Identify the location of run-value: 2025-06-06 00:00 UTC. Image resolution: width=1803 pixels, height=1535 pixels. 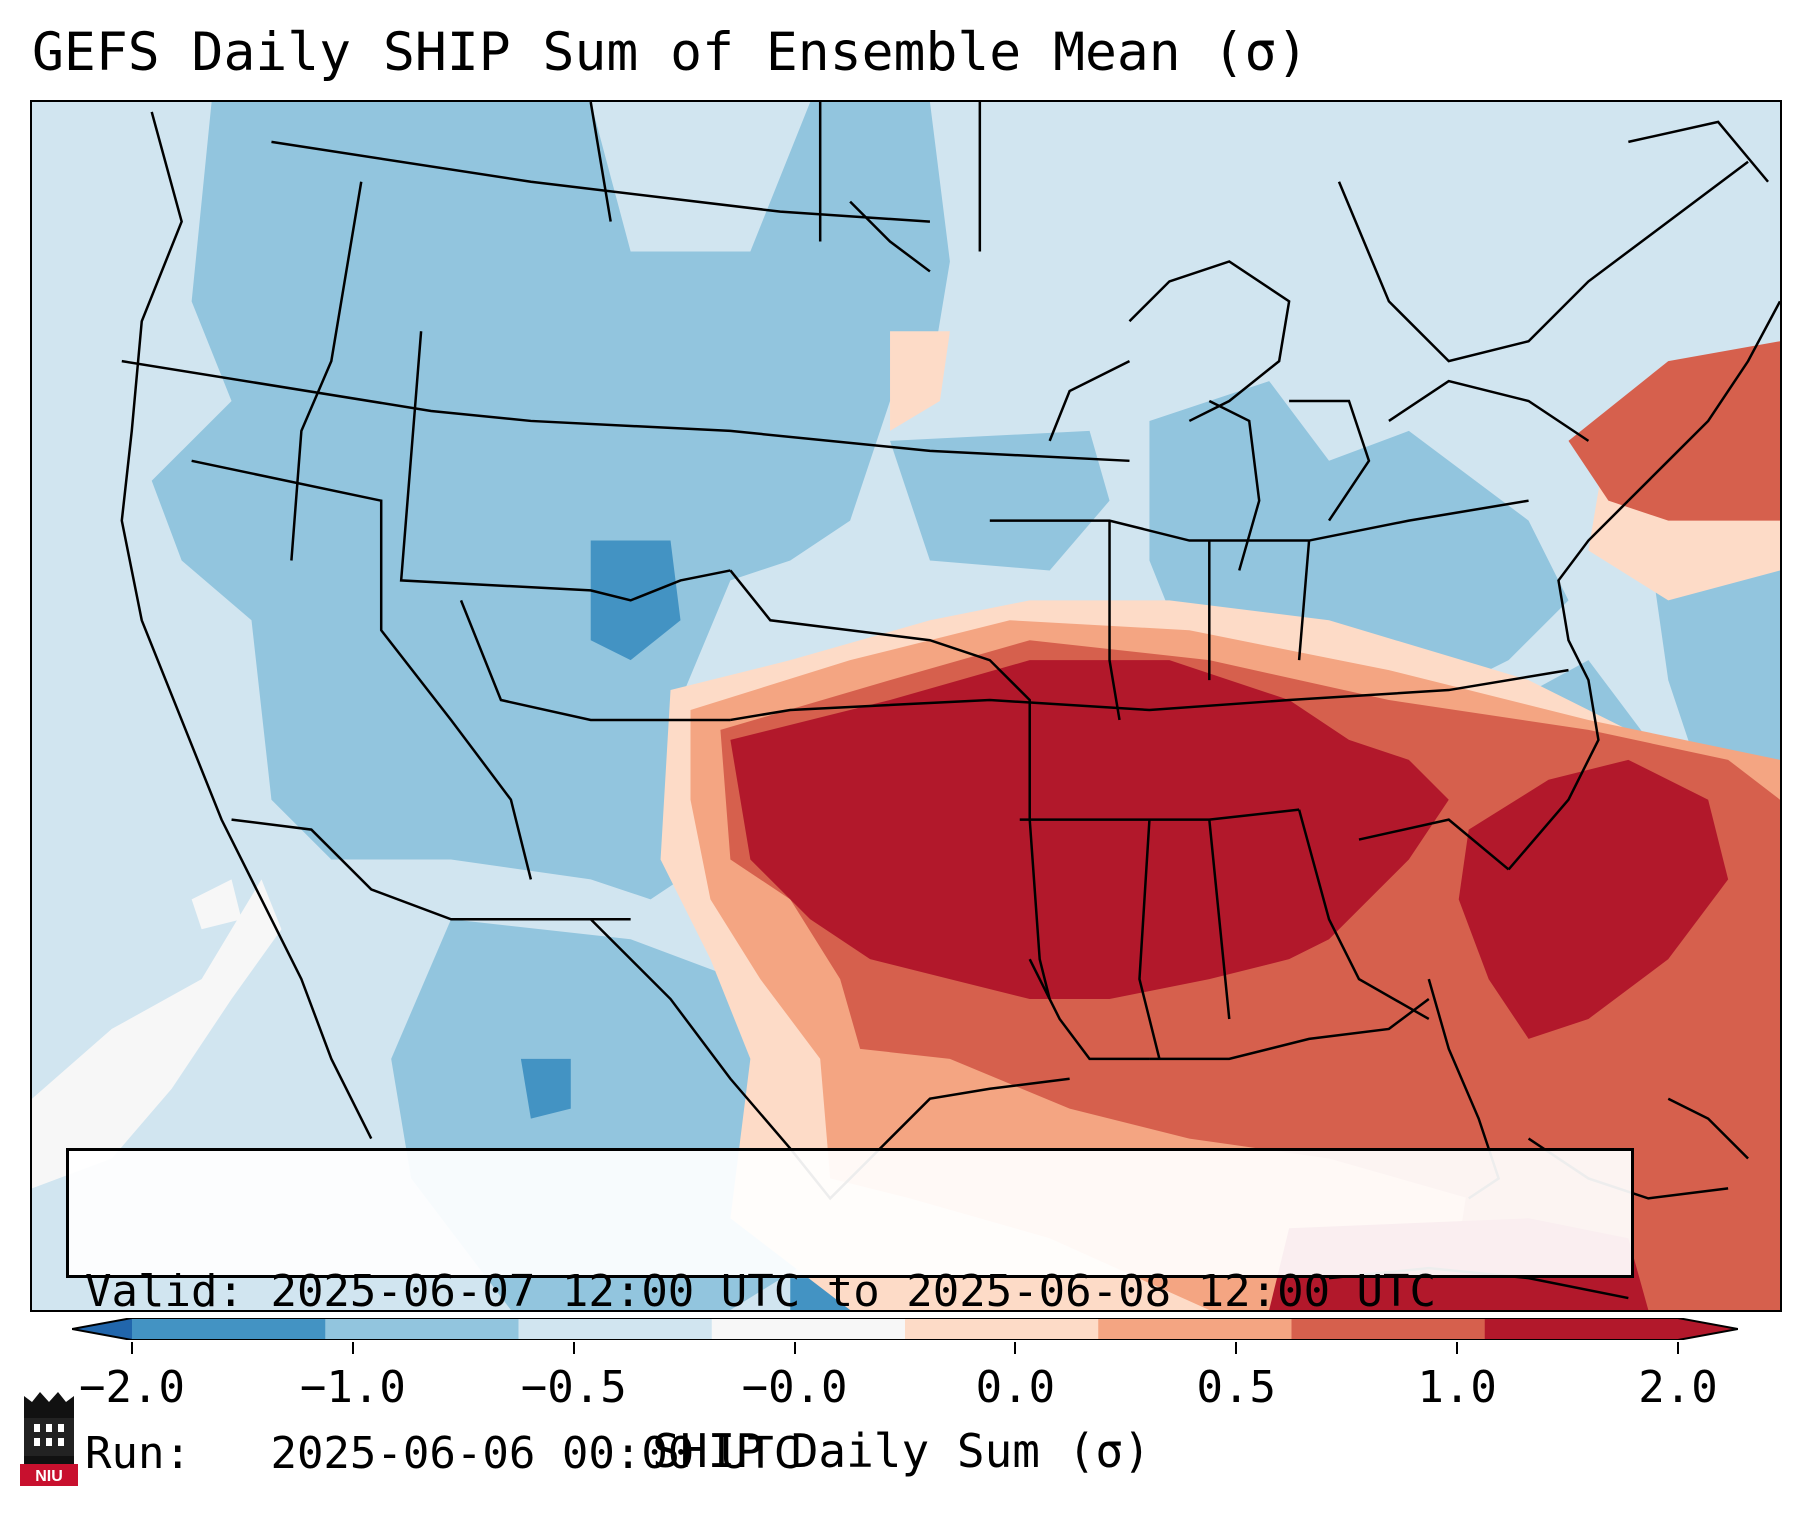
(535, 1453).